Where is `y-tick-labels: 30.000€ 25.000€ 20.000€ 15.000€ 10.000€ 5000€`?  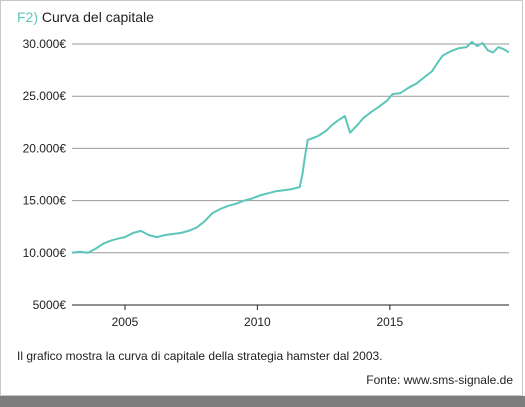 y-tick-labels: 30.000€ 25.000€ 20.000€ 15.000€ 10.000€ 5000€ is located at coordinates (45, 174).